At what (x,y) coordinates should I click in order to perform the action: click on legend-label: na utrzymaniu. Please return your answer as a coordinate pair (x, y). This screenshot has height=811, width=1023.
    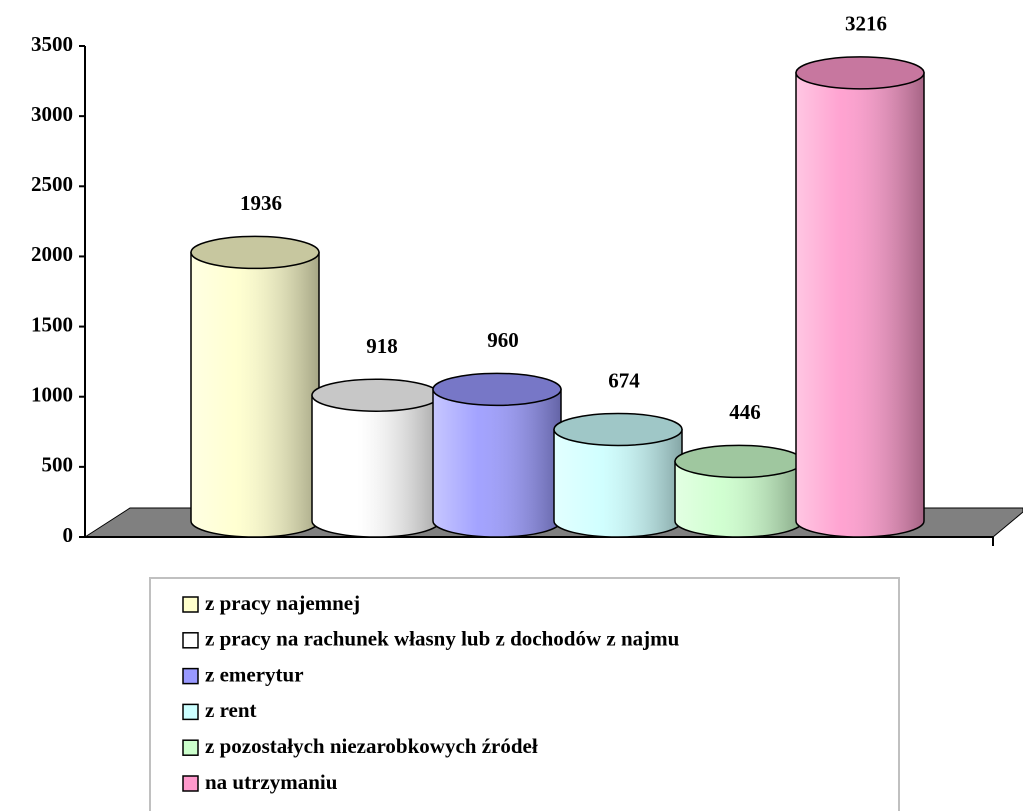
    Looking at the image, I should click on (271, 782).